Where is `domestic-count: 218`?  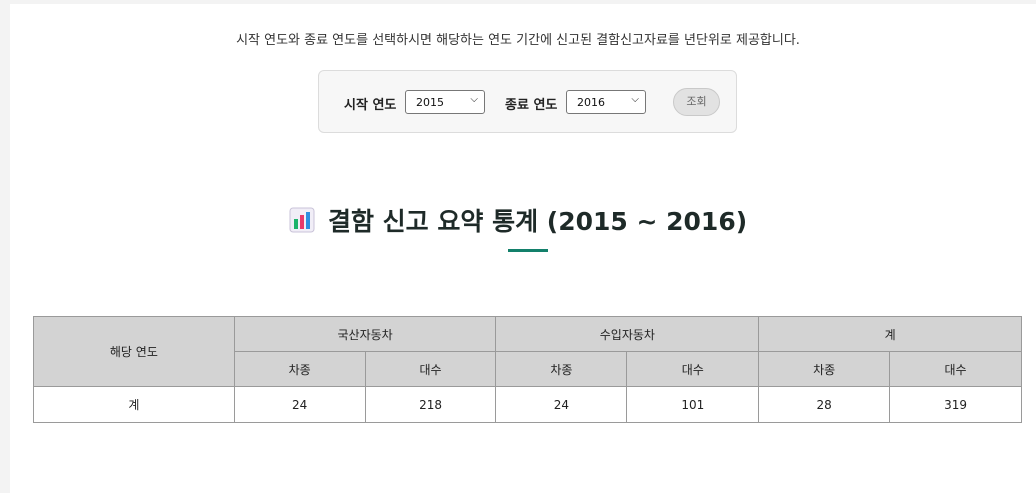
domestic-count: 218 is located at coordinates (430, 404).